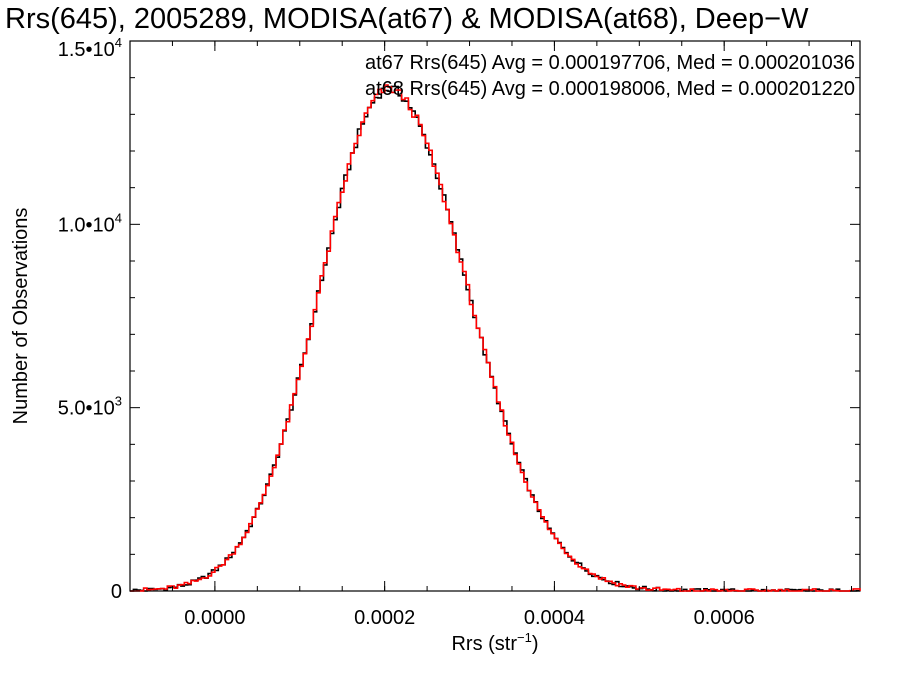  I want to click on y-tick-label: 0, so click(116, 592).